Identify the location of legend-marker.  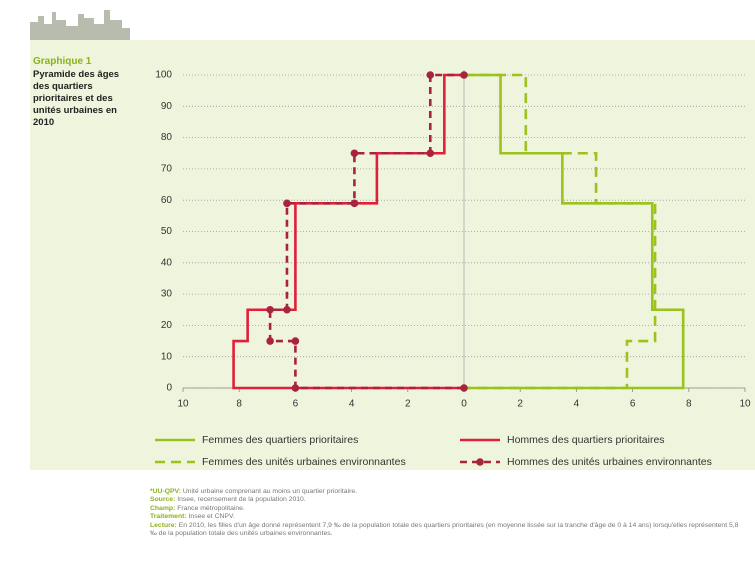
(480, 462).